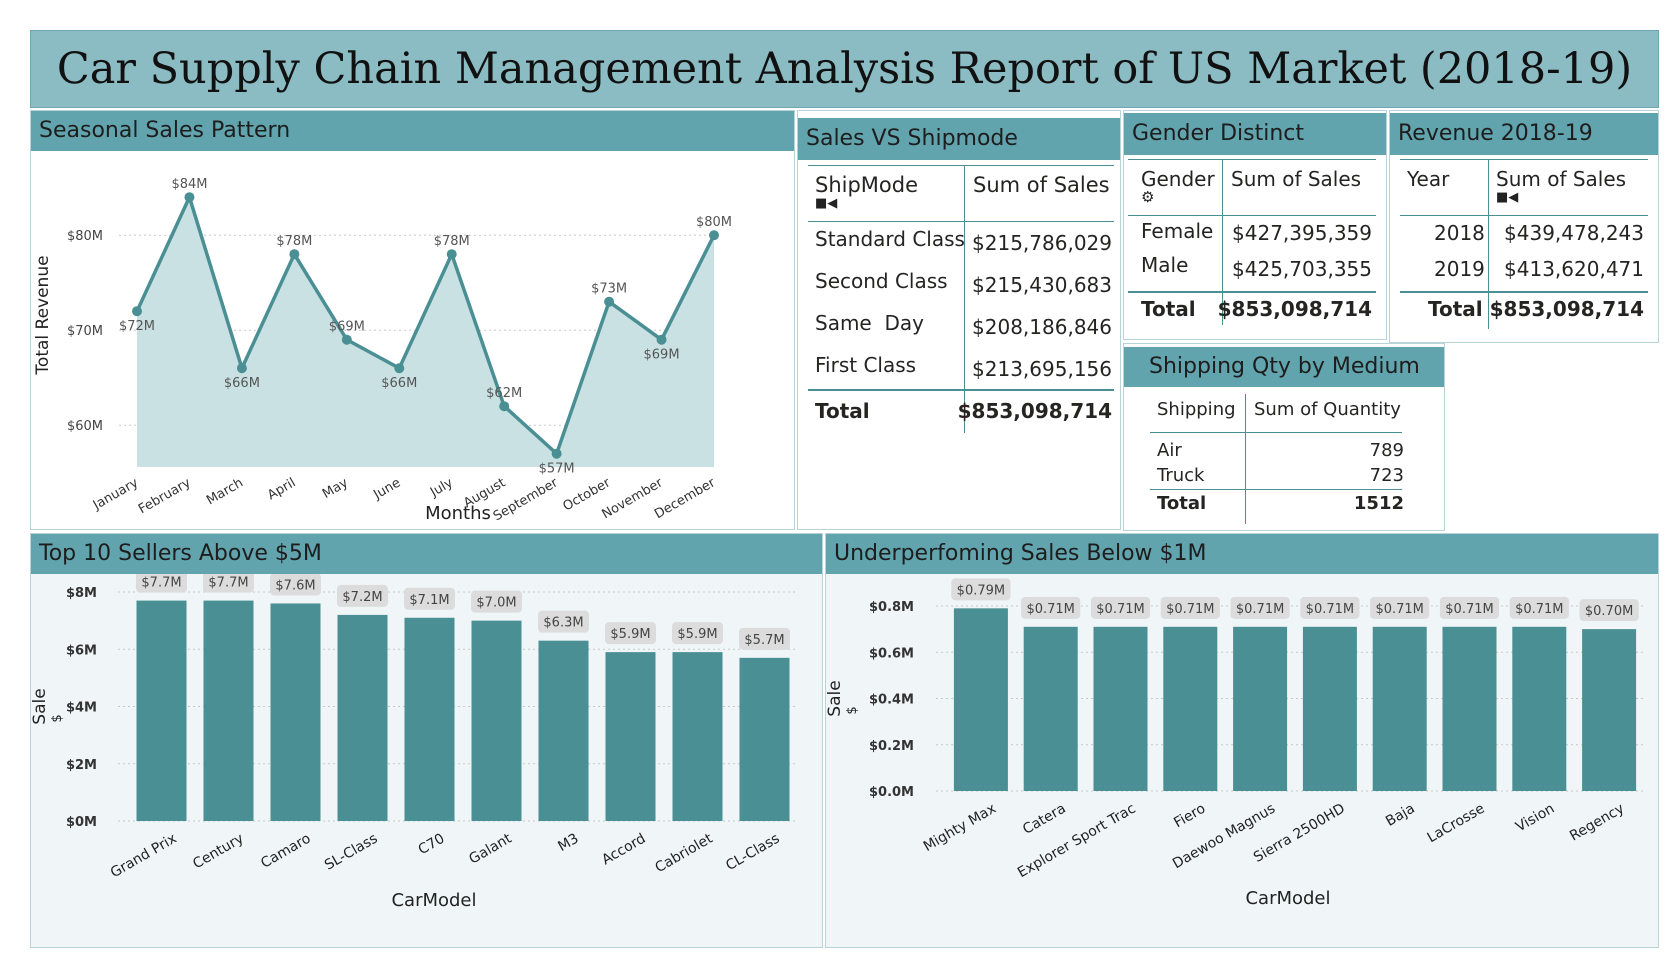 The width and height of the screenshot is (1679, 969). I want to click on gear-icon: ⚙, so click(1148, 197).